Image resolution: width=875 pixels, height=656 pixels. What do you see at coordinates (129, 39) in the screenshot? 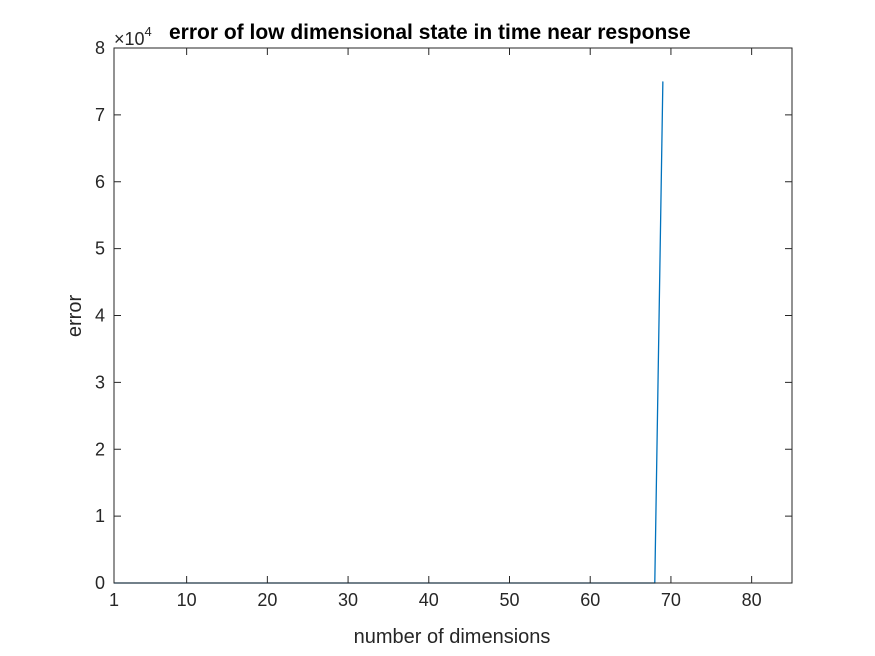
I see `y-exponent-base: ×10` at bounding box center [129, 39].